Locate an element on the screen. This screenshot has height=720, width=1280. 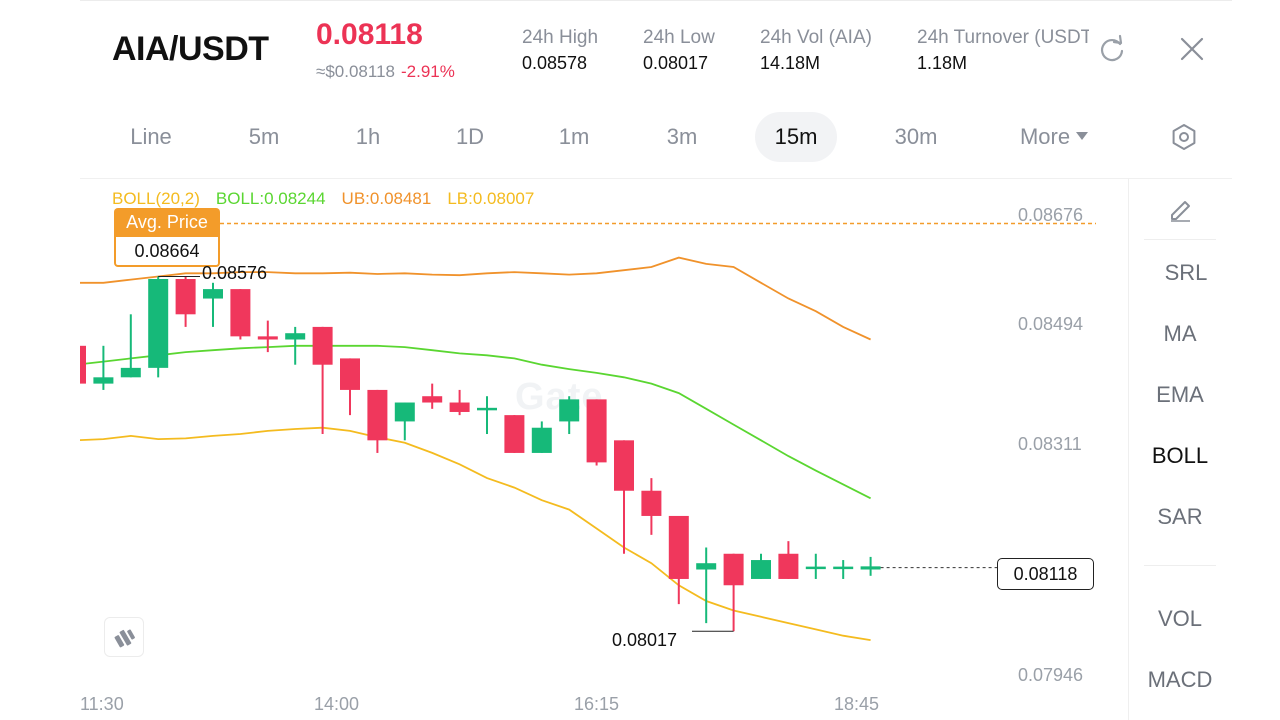
timeframe-tabs: Line 5m 1h 1D 1m 3m 15m 30m More is located at coordinates (660, 137).